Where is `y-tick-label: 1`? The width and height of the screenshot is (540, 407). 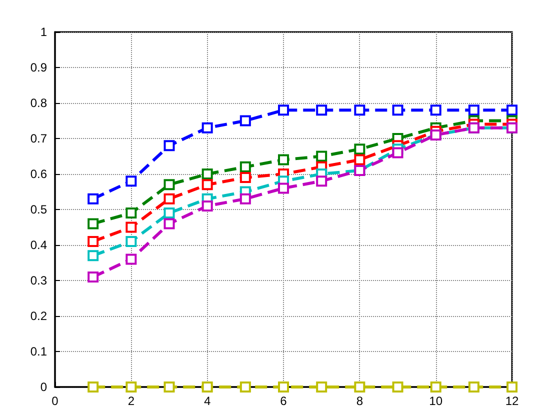
y-tick-label: 1 is located at coordinates (44, 32).